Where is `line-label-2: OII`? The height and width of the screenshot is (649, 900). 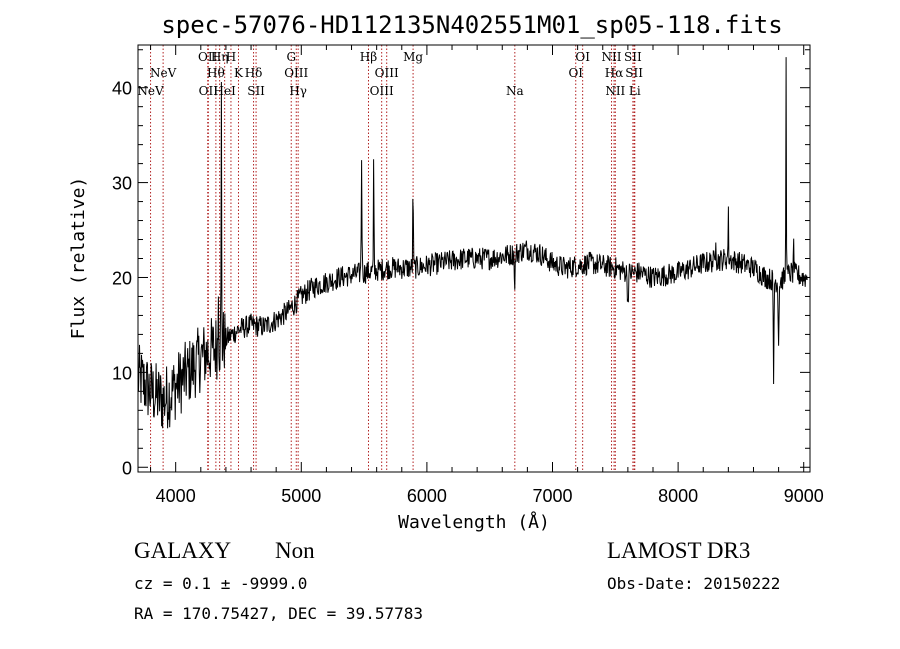
line-label-2: OII is located at coordinates (208, 57).